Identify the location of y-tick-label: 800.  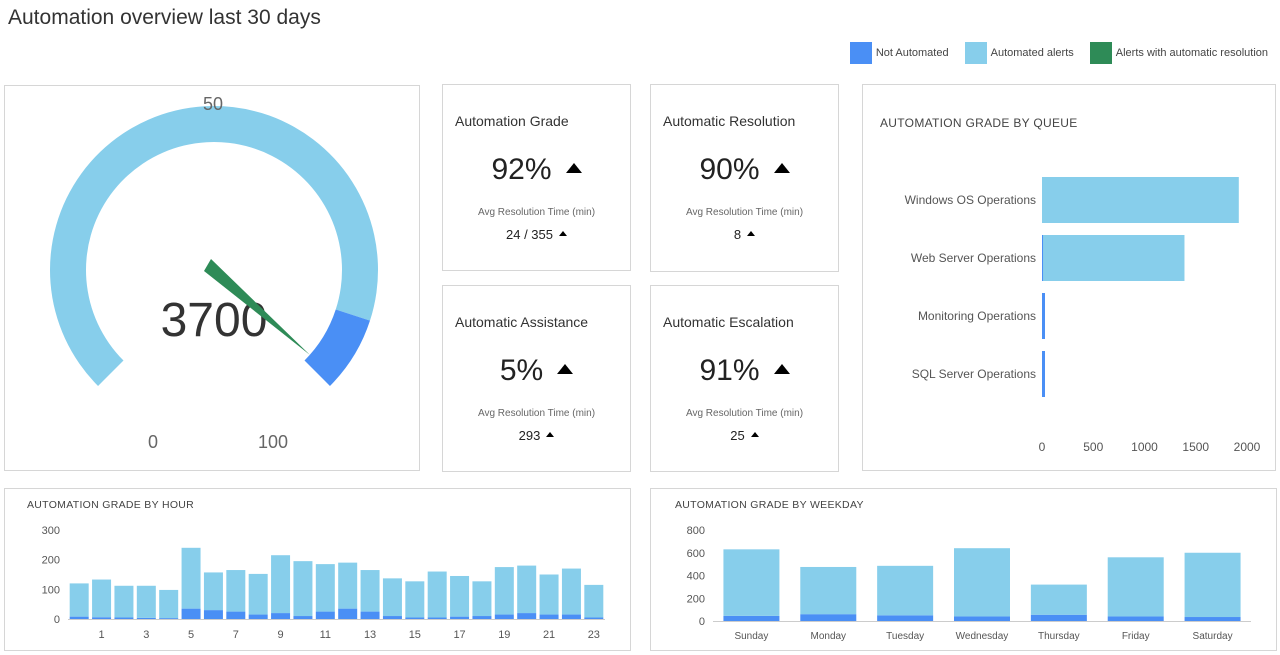
(696, 531).